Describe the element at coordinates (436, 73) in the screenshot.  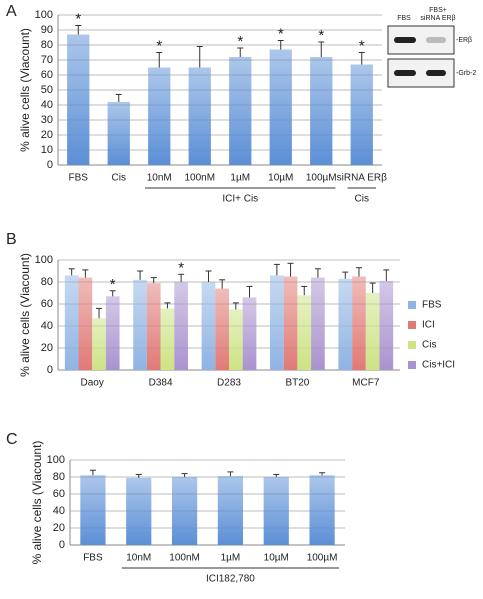
I see `blot-band` at that location.